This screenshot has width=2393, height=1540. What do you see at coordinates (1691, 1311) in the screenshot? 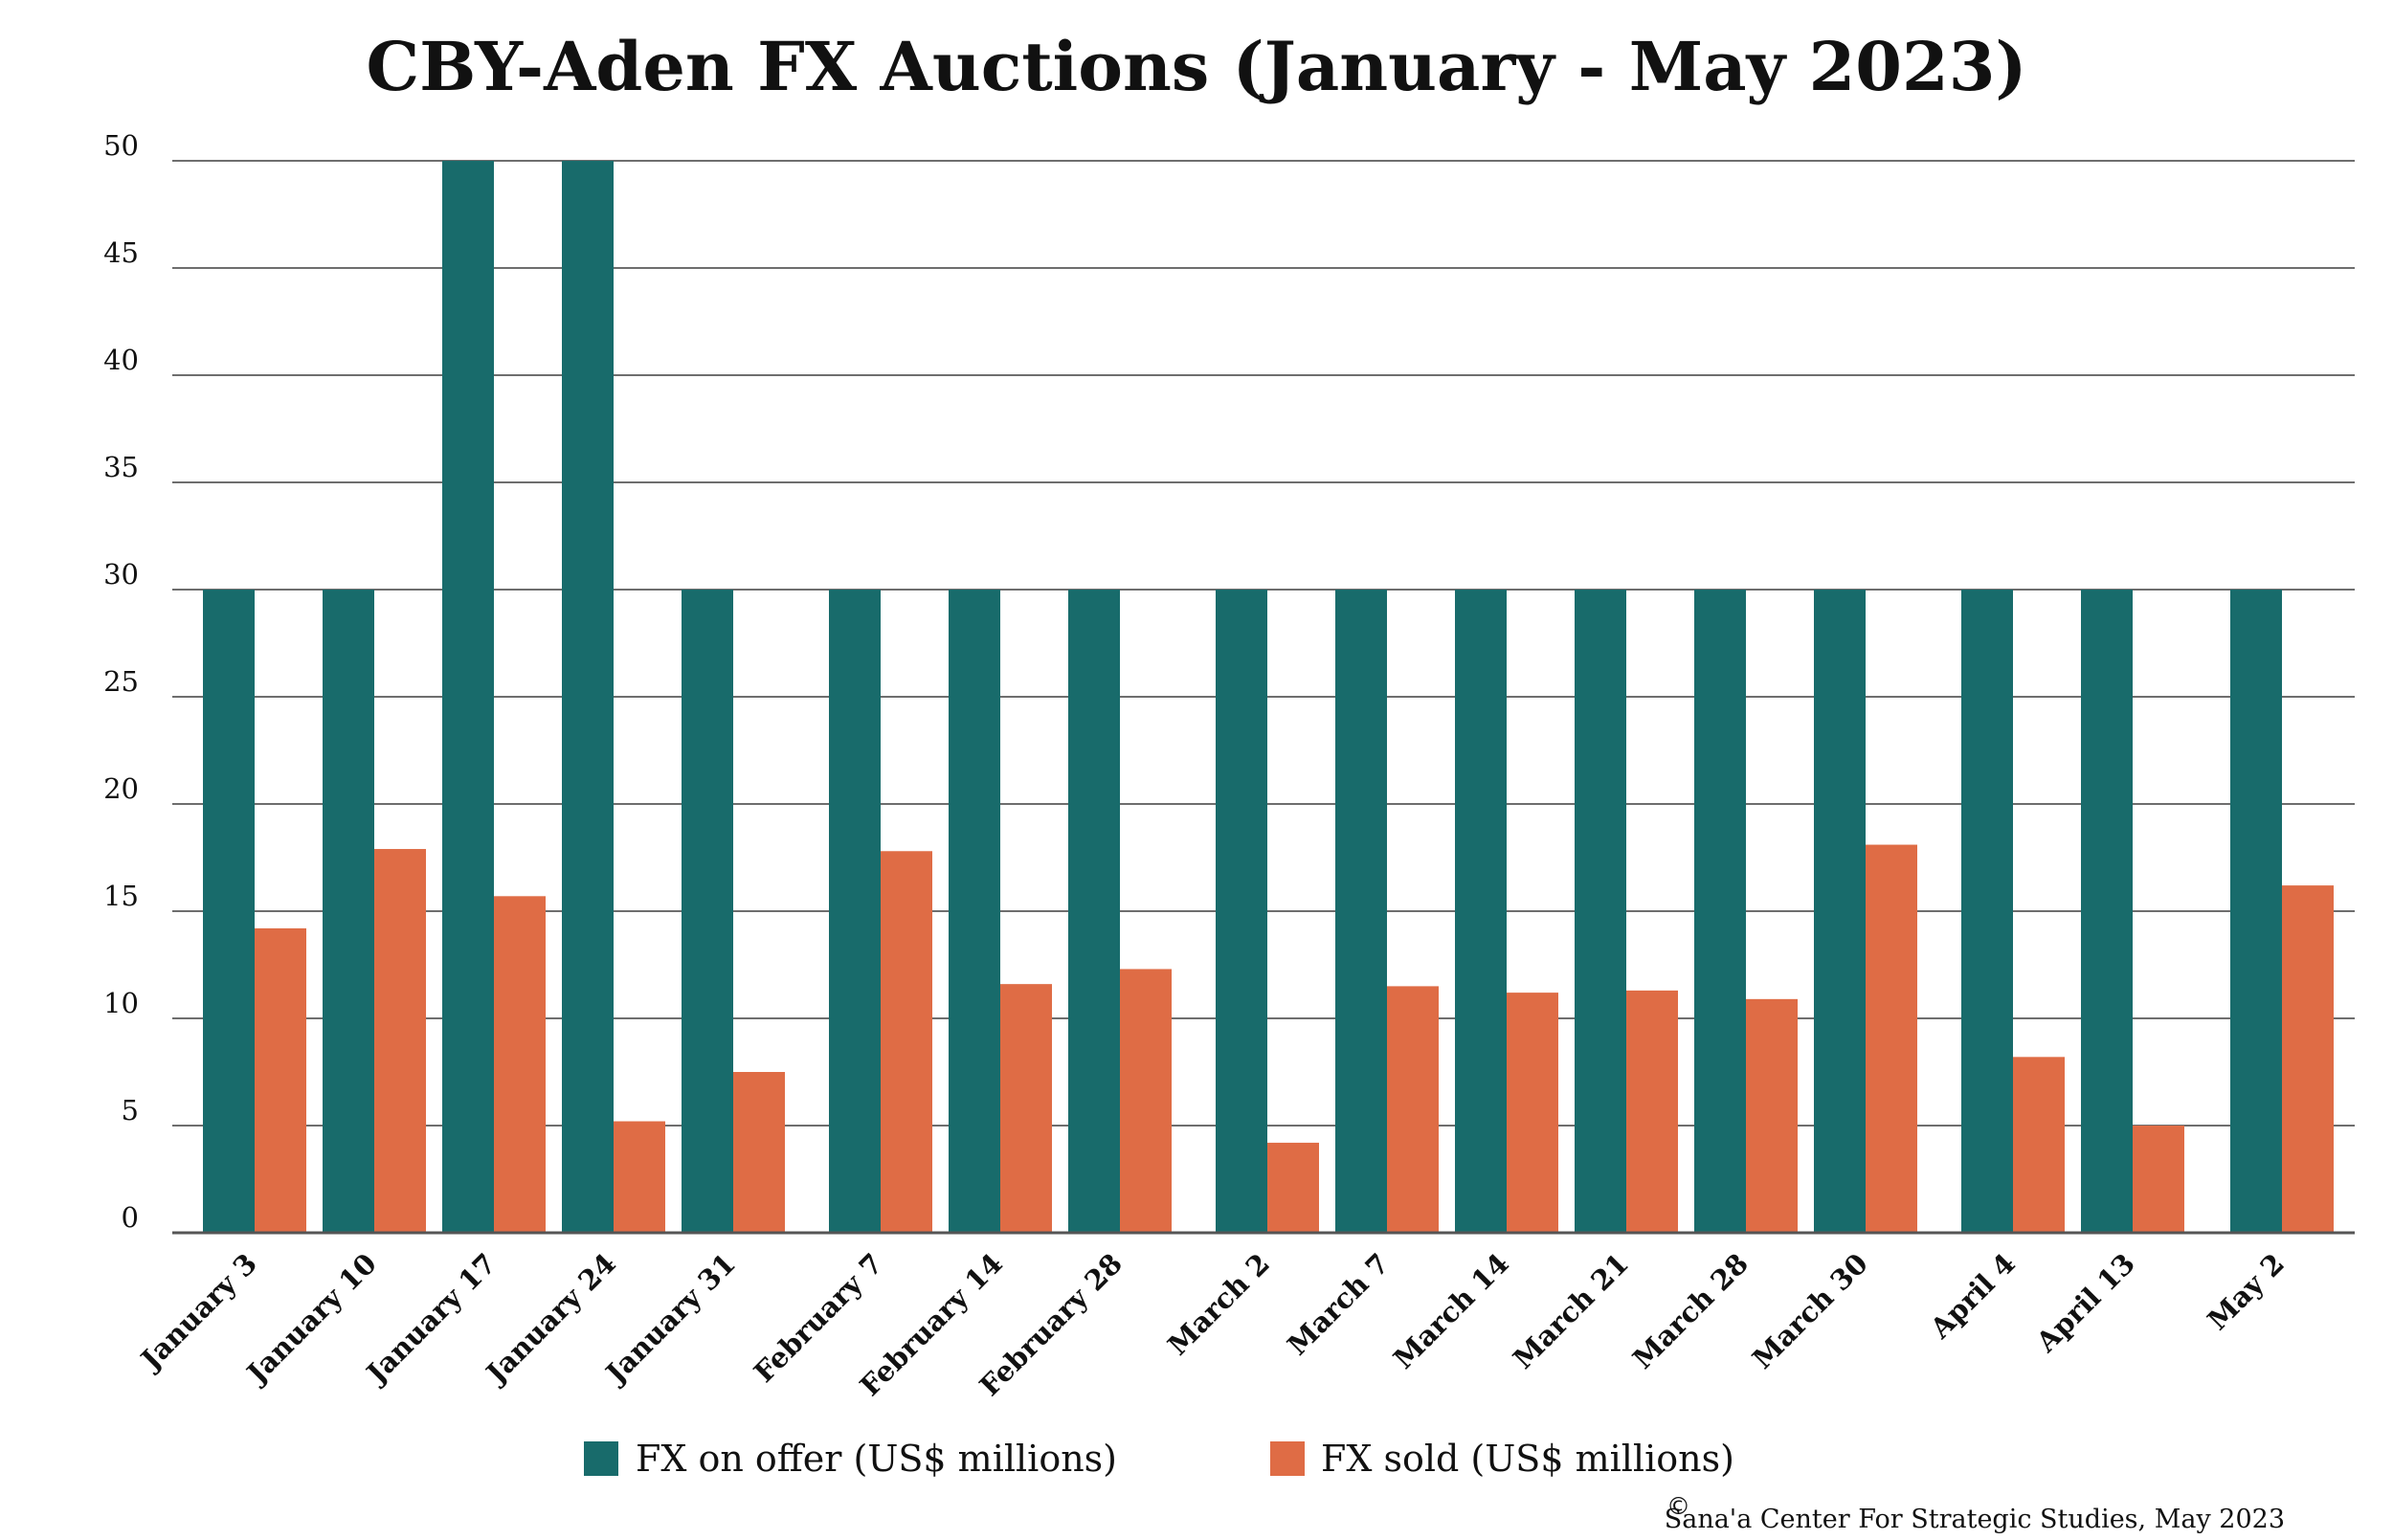
I see `x-tick-label: March 28` at bounding box center [1691, 1311].